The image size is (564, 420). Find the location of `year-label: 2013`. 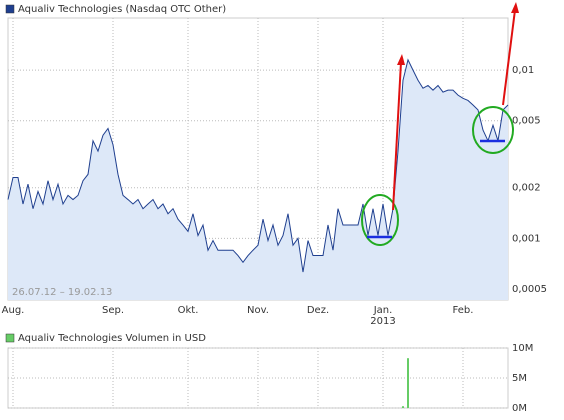

year-label: 2013 is located at coordinates (382, 321).